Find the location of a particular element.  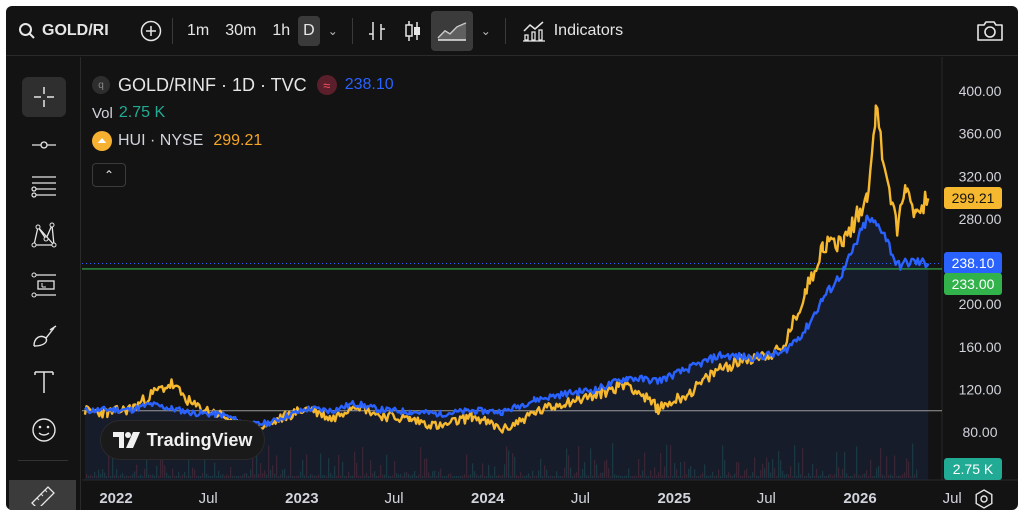

compare-symbol-button is located at coordinates (151, 31).